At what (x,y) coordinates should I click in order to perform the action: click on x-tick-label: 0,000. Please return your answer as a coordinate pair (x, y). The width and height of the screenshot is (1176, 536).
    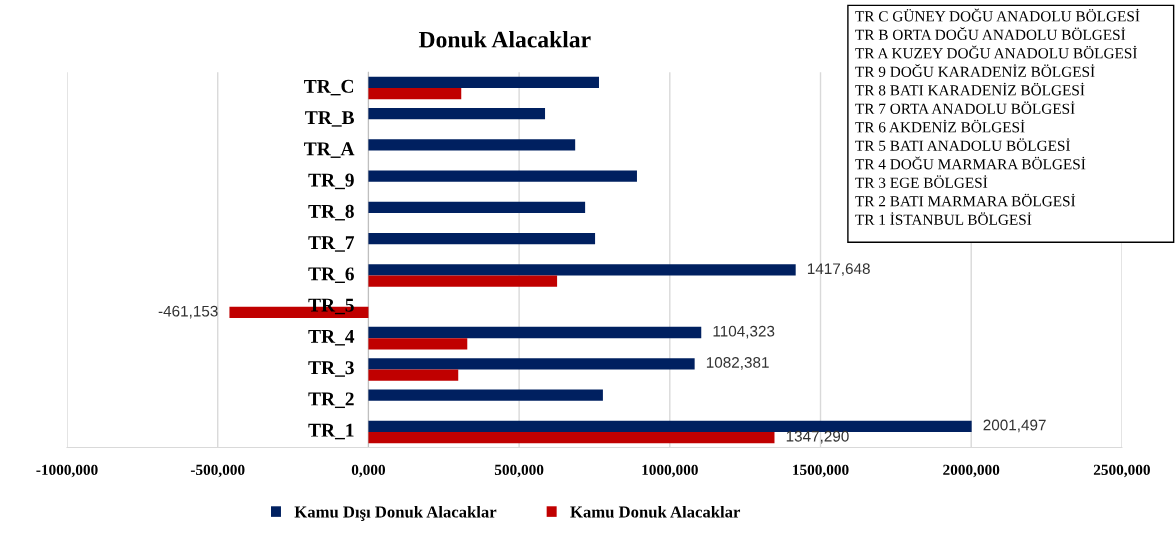
    Looking at the image, I should click on (368, 471).